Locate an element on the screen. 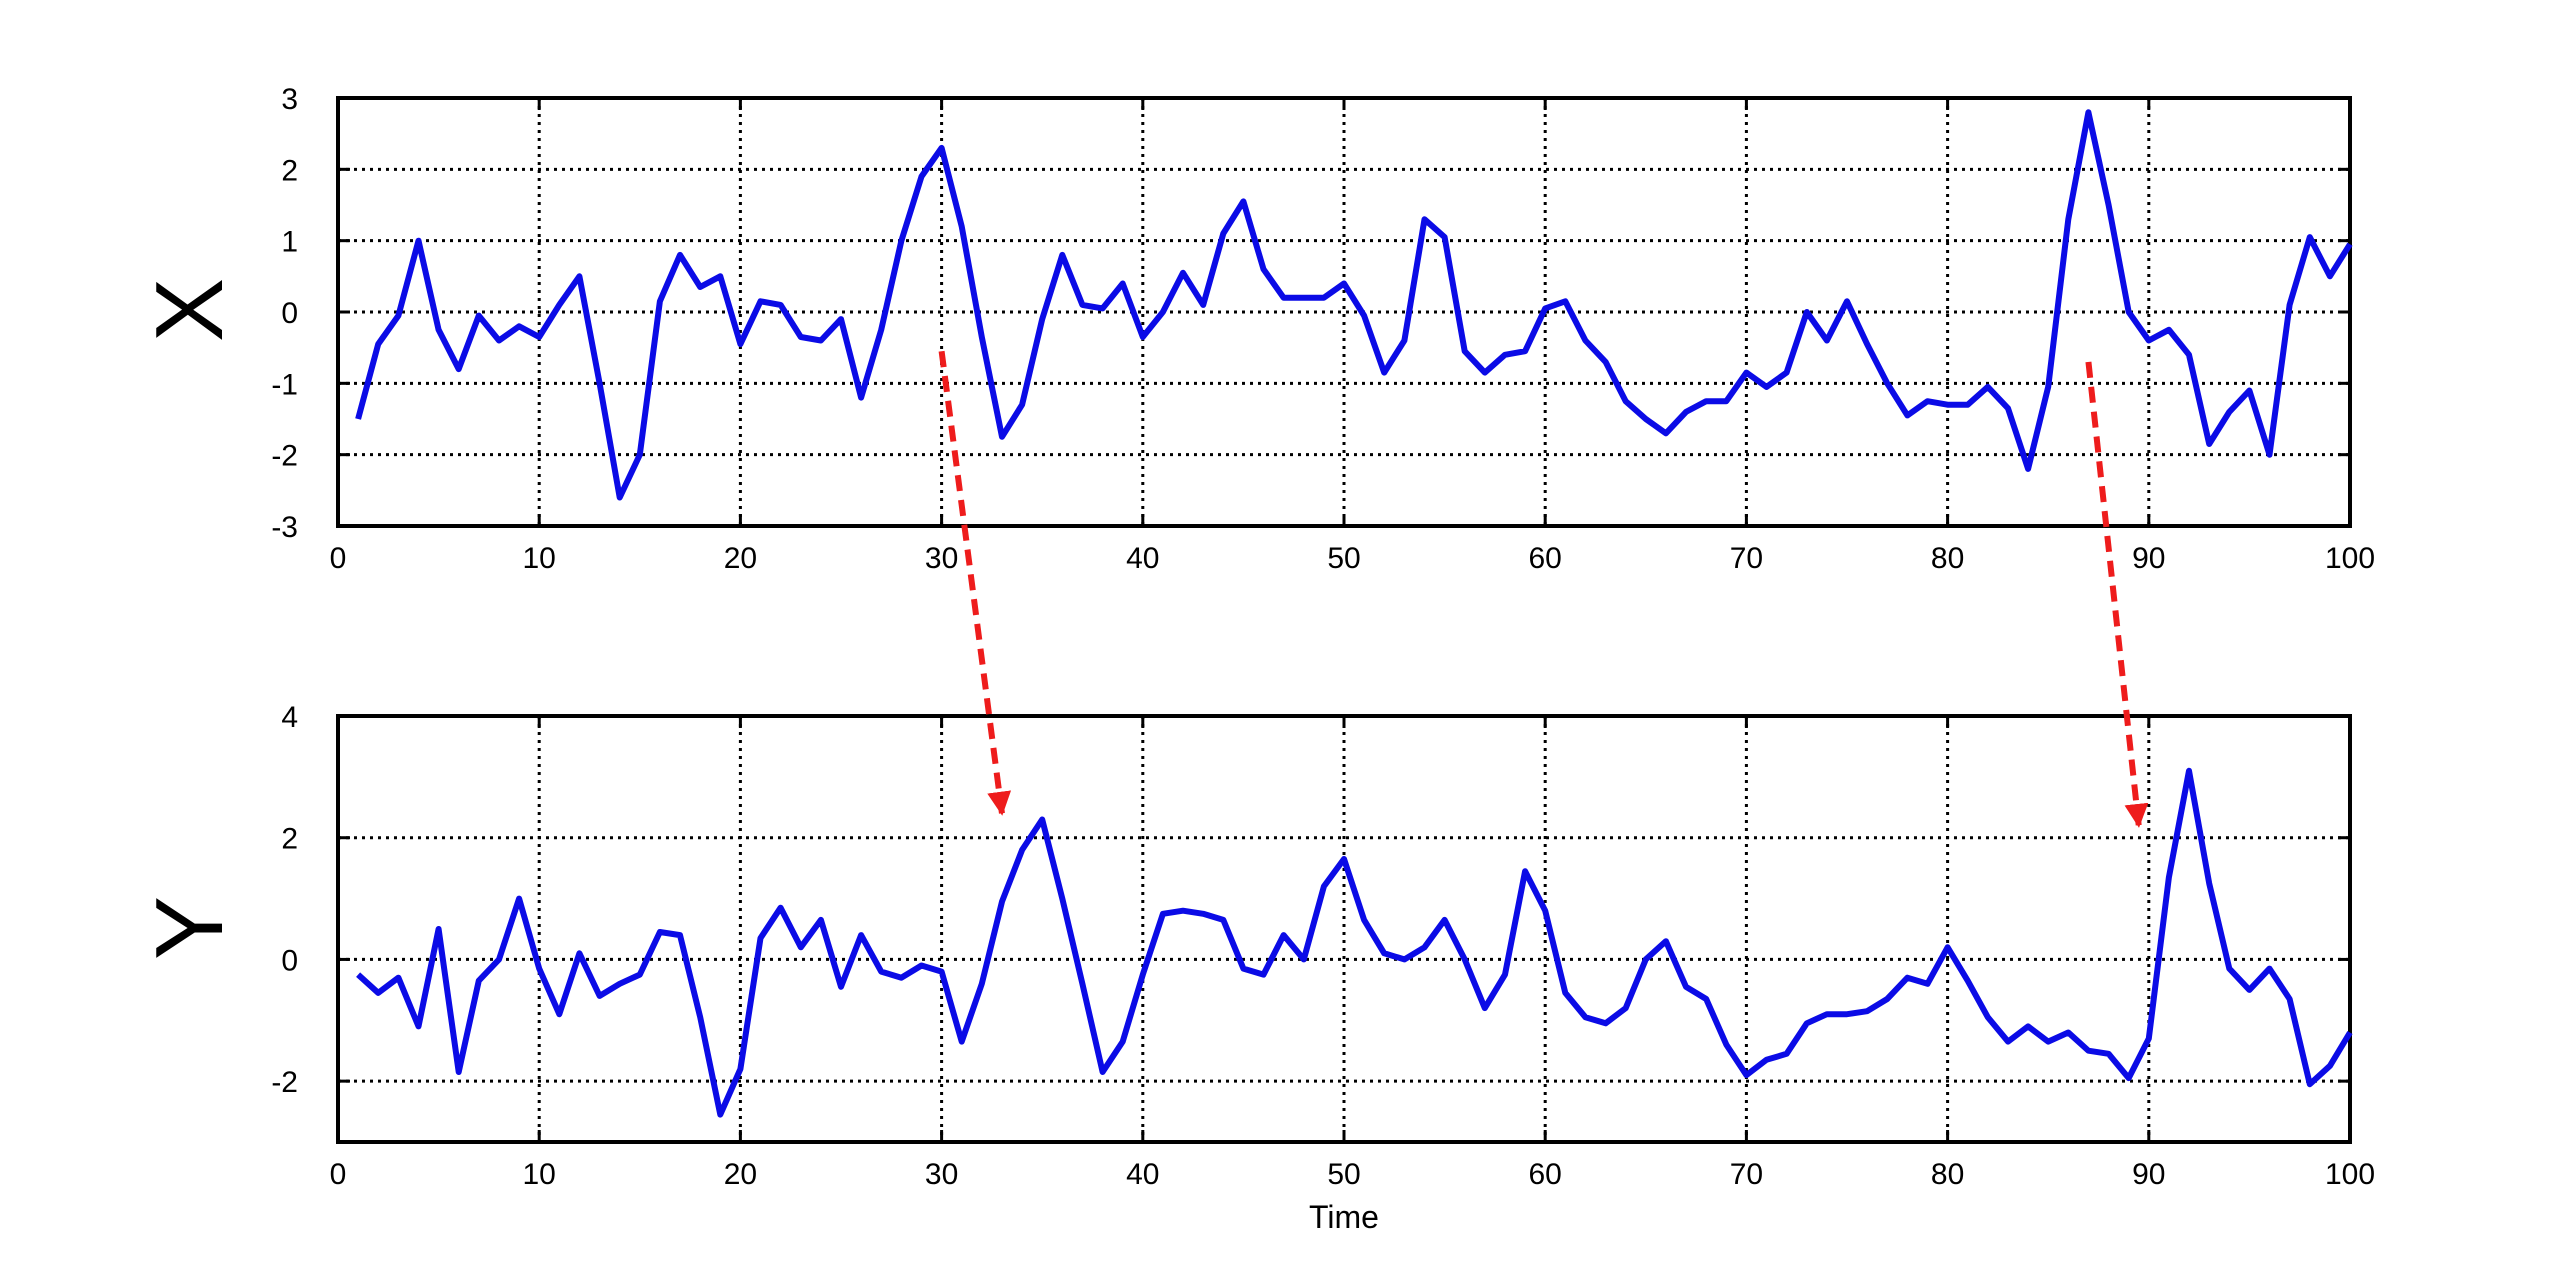 Image resolution: width=2560 pixels, height=1284 pixels. y-tick-label: 1 is located at coordinates (289, 242).